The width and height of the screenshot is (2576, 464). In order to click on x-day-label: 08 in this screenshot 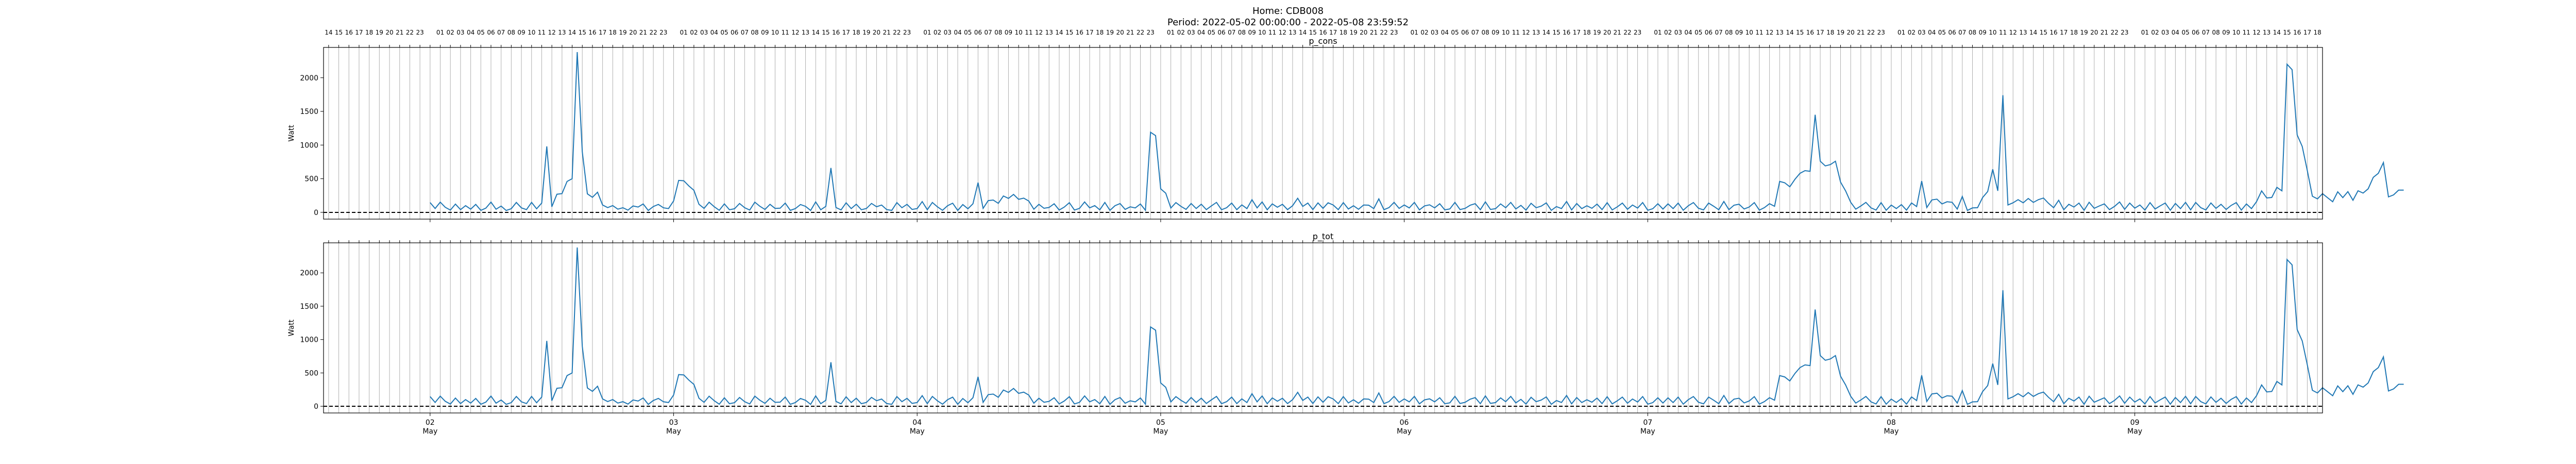, I will do `click(1891, 423)`.